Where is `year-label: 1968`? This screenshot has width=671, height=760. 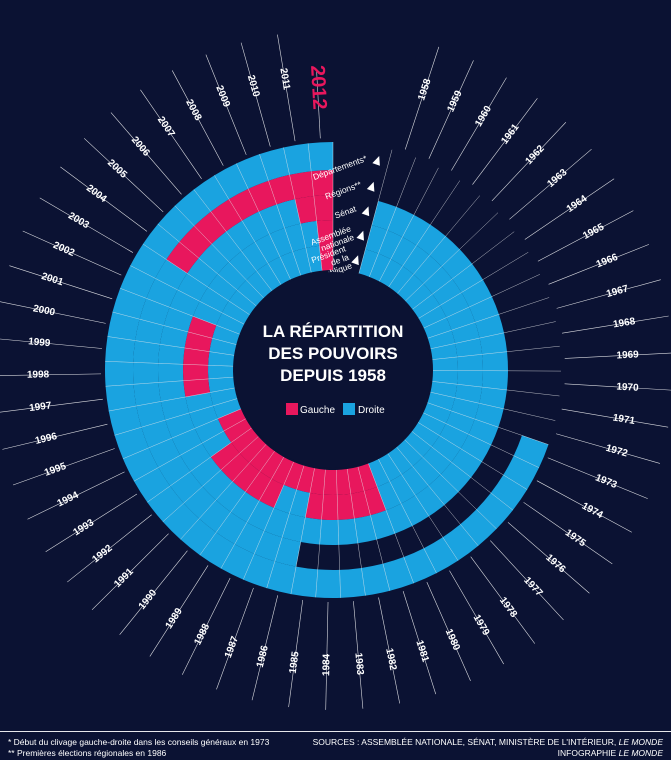
year-label: 1968 is located at coordinates (624, 323).